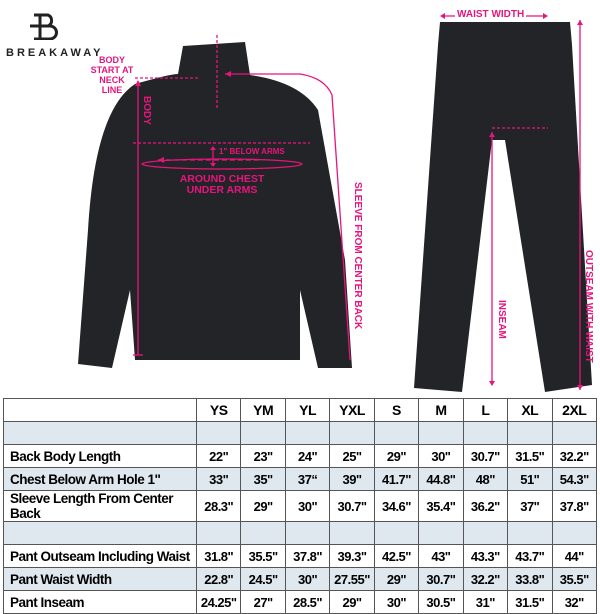 Image resolution: width=600 pixels, height=614 pixels. I want to click on sleeve-label: SLEEVE FROM CENTER BACK, so click(357, 256).